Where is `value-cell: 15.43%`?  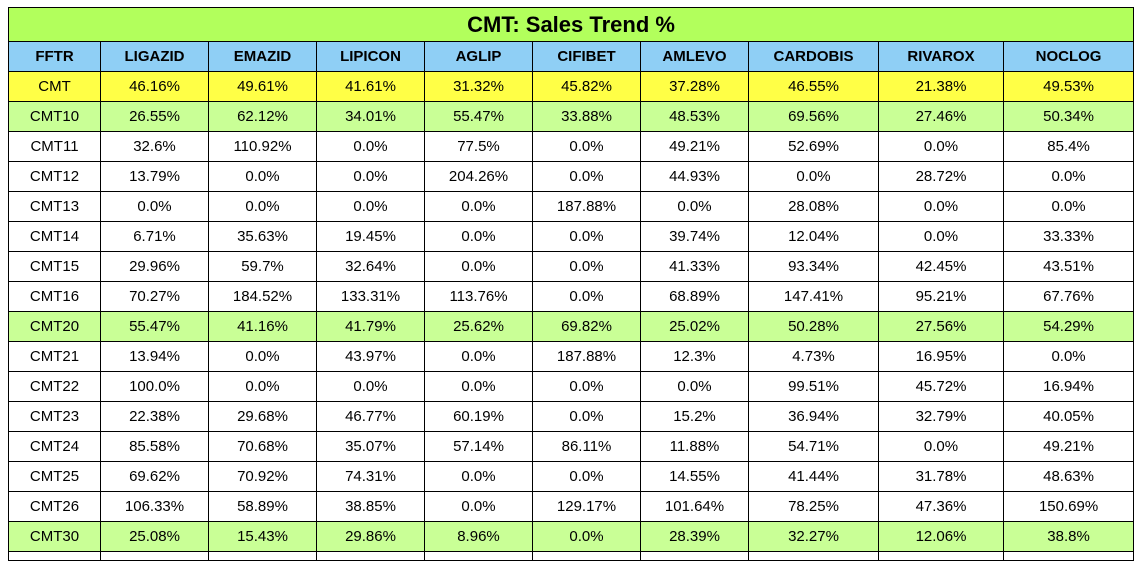 value-cell: 15.43% is located at coordinates (262, 536).